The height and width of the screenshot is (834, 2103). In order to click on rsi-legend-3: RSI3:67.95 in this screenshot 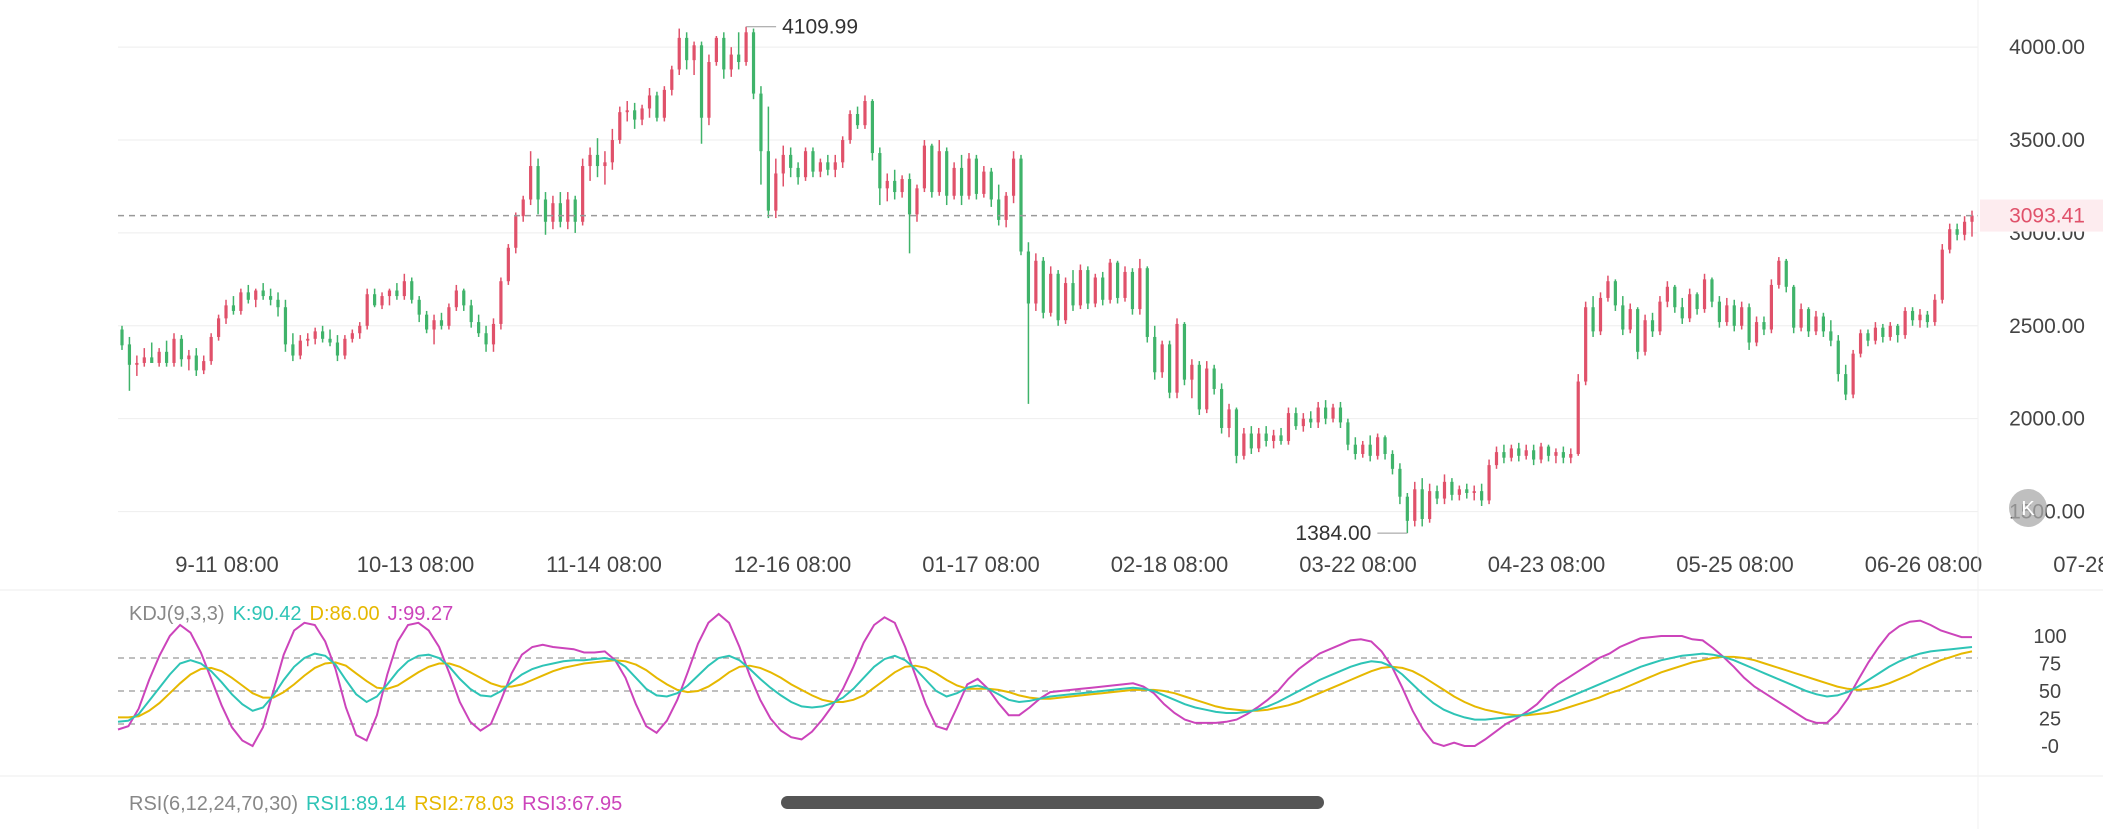, I will do `click(572, 804)`.